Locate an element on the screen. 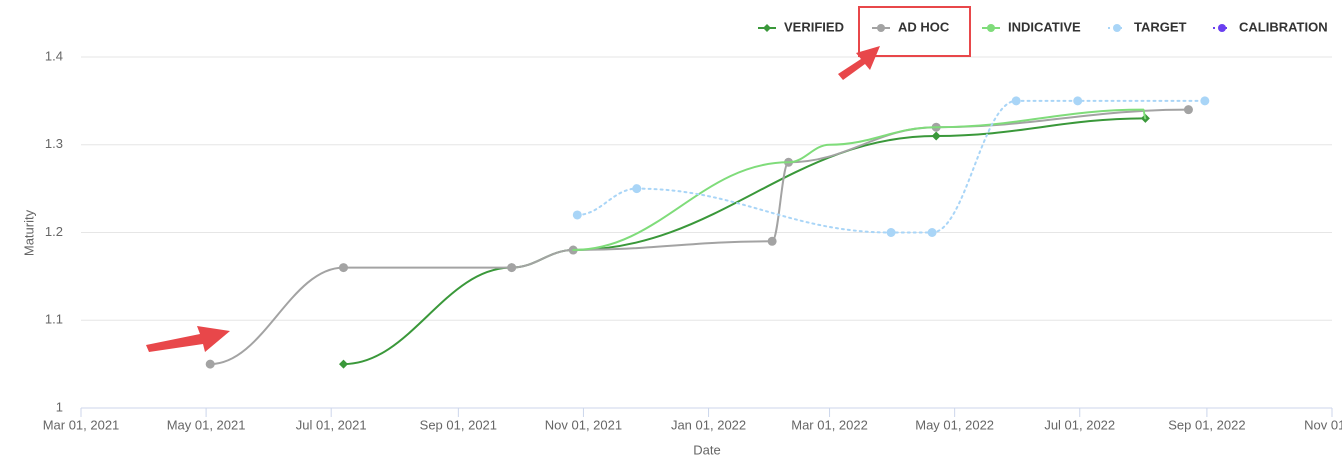  legend-label: INDICATIVE is located at coordinates (1044, 26).